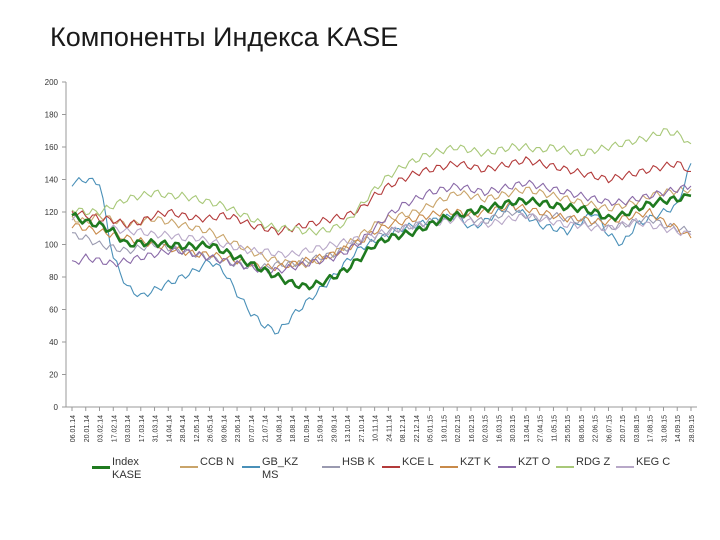 The width and height of the screenshot is (720, 540). Describe the element at coordinates (623, 428) in the screenshot. I see `x-tick-label: 20.07.15` at that location.